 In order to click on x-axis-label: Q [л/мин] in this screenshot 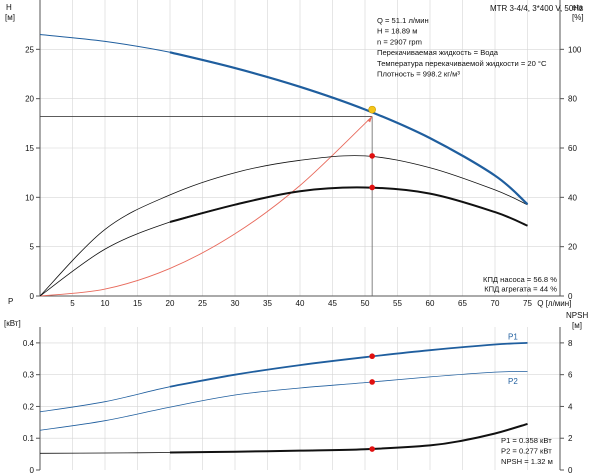, I will do `click(554, 303)`.